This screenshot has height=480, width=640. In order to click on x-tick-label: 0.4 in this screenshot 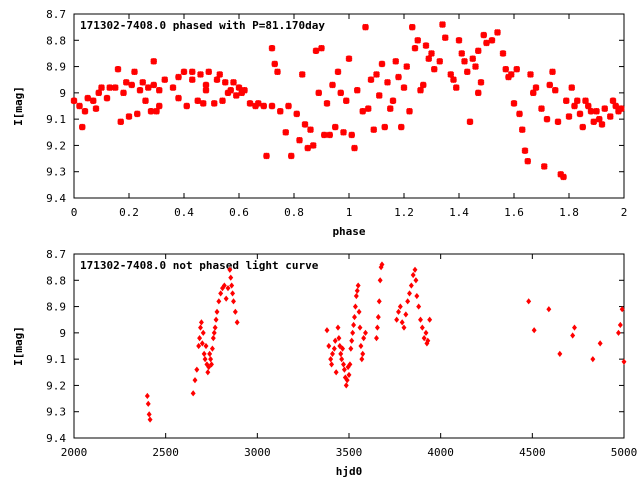, I will do `click(184, 212)`.